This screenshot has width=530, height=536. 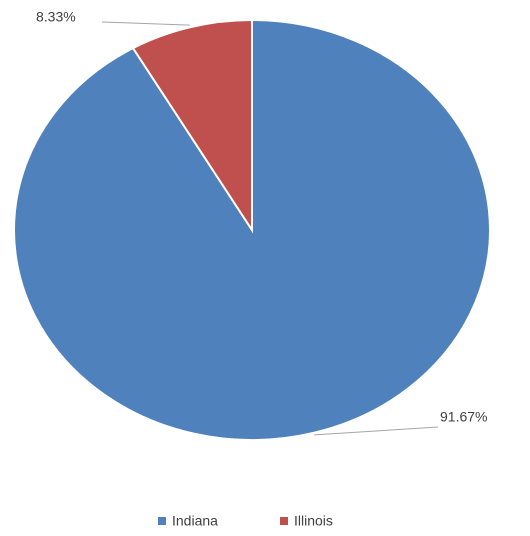 I want to click on pie-slice, so click(x=192, y=126).